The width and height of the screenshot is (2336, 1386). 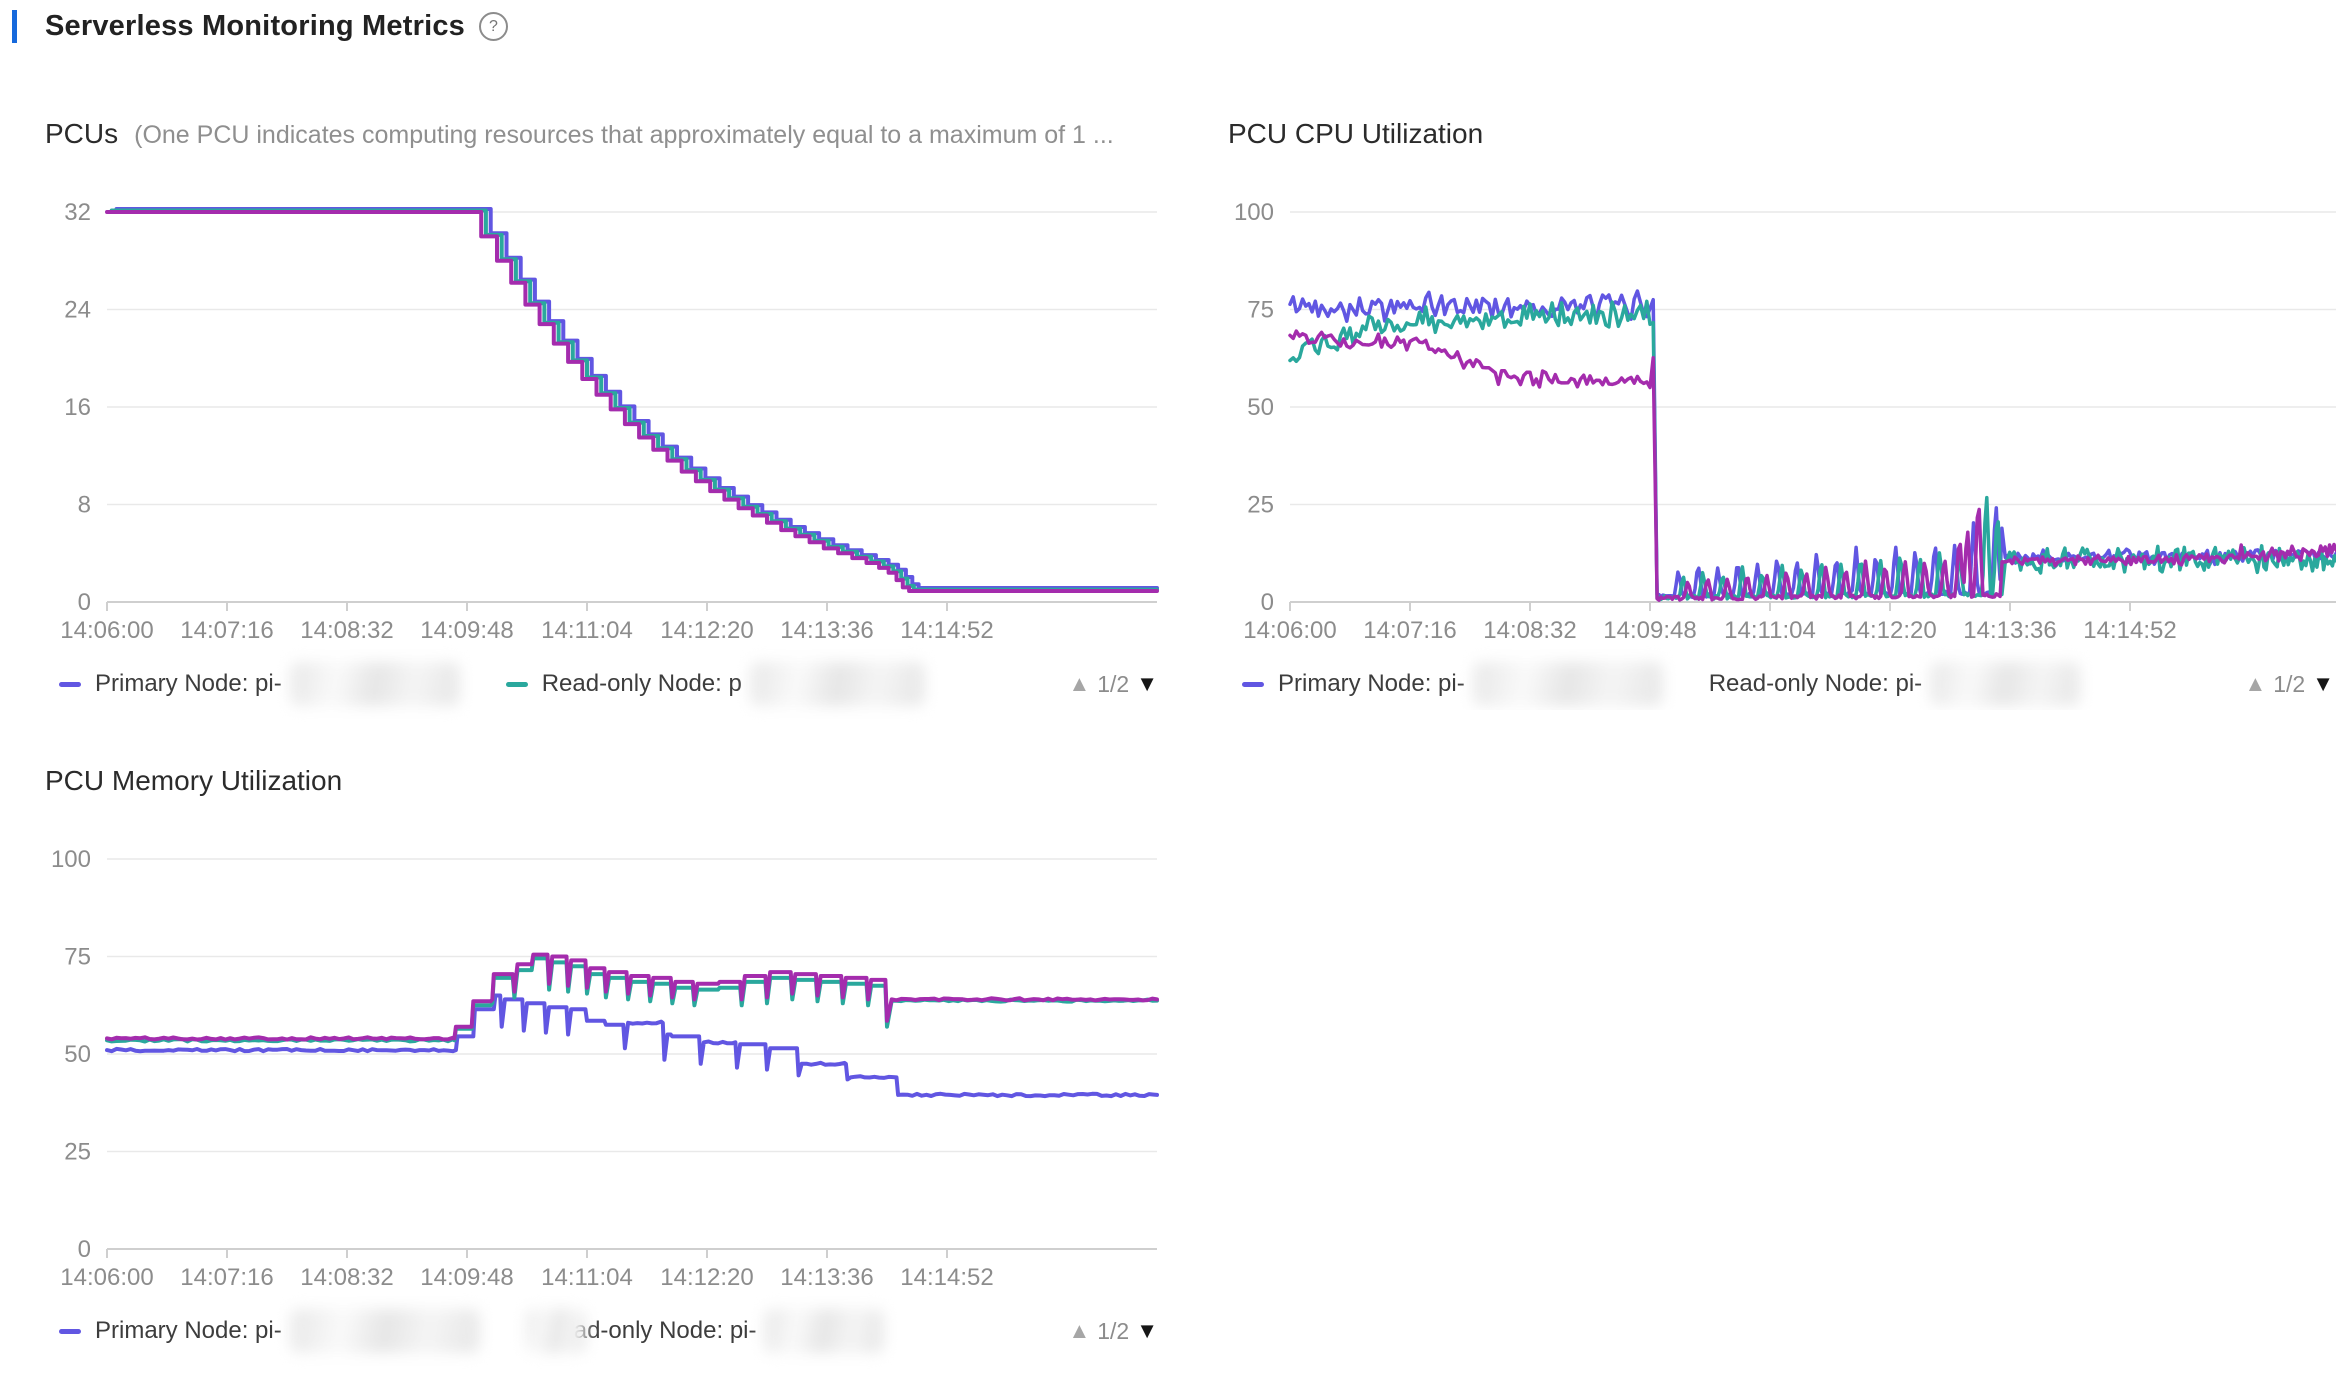 I want to click on svg-text: 32, so click(x=77, y=212).